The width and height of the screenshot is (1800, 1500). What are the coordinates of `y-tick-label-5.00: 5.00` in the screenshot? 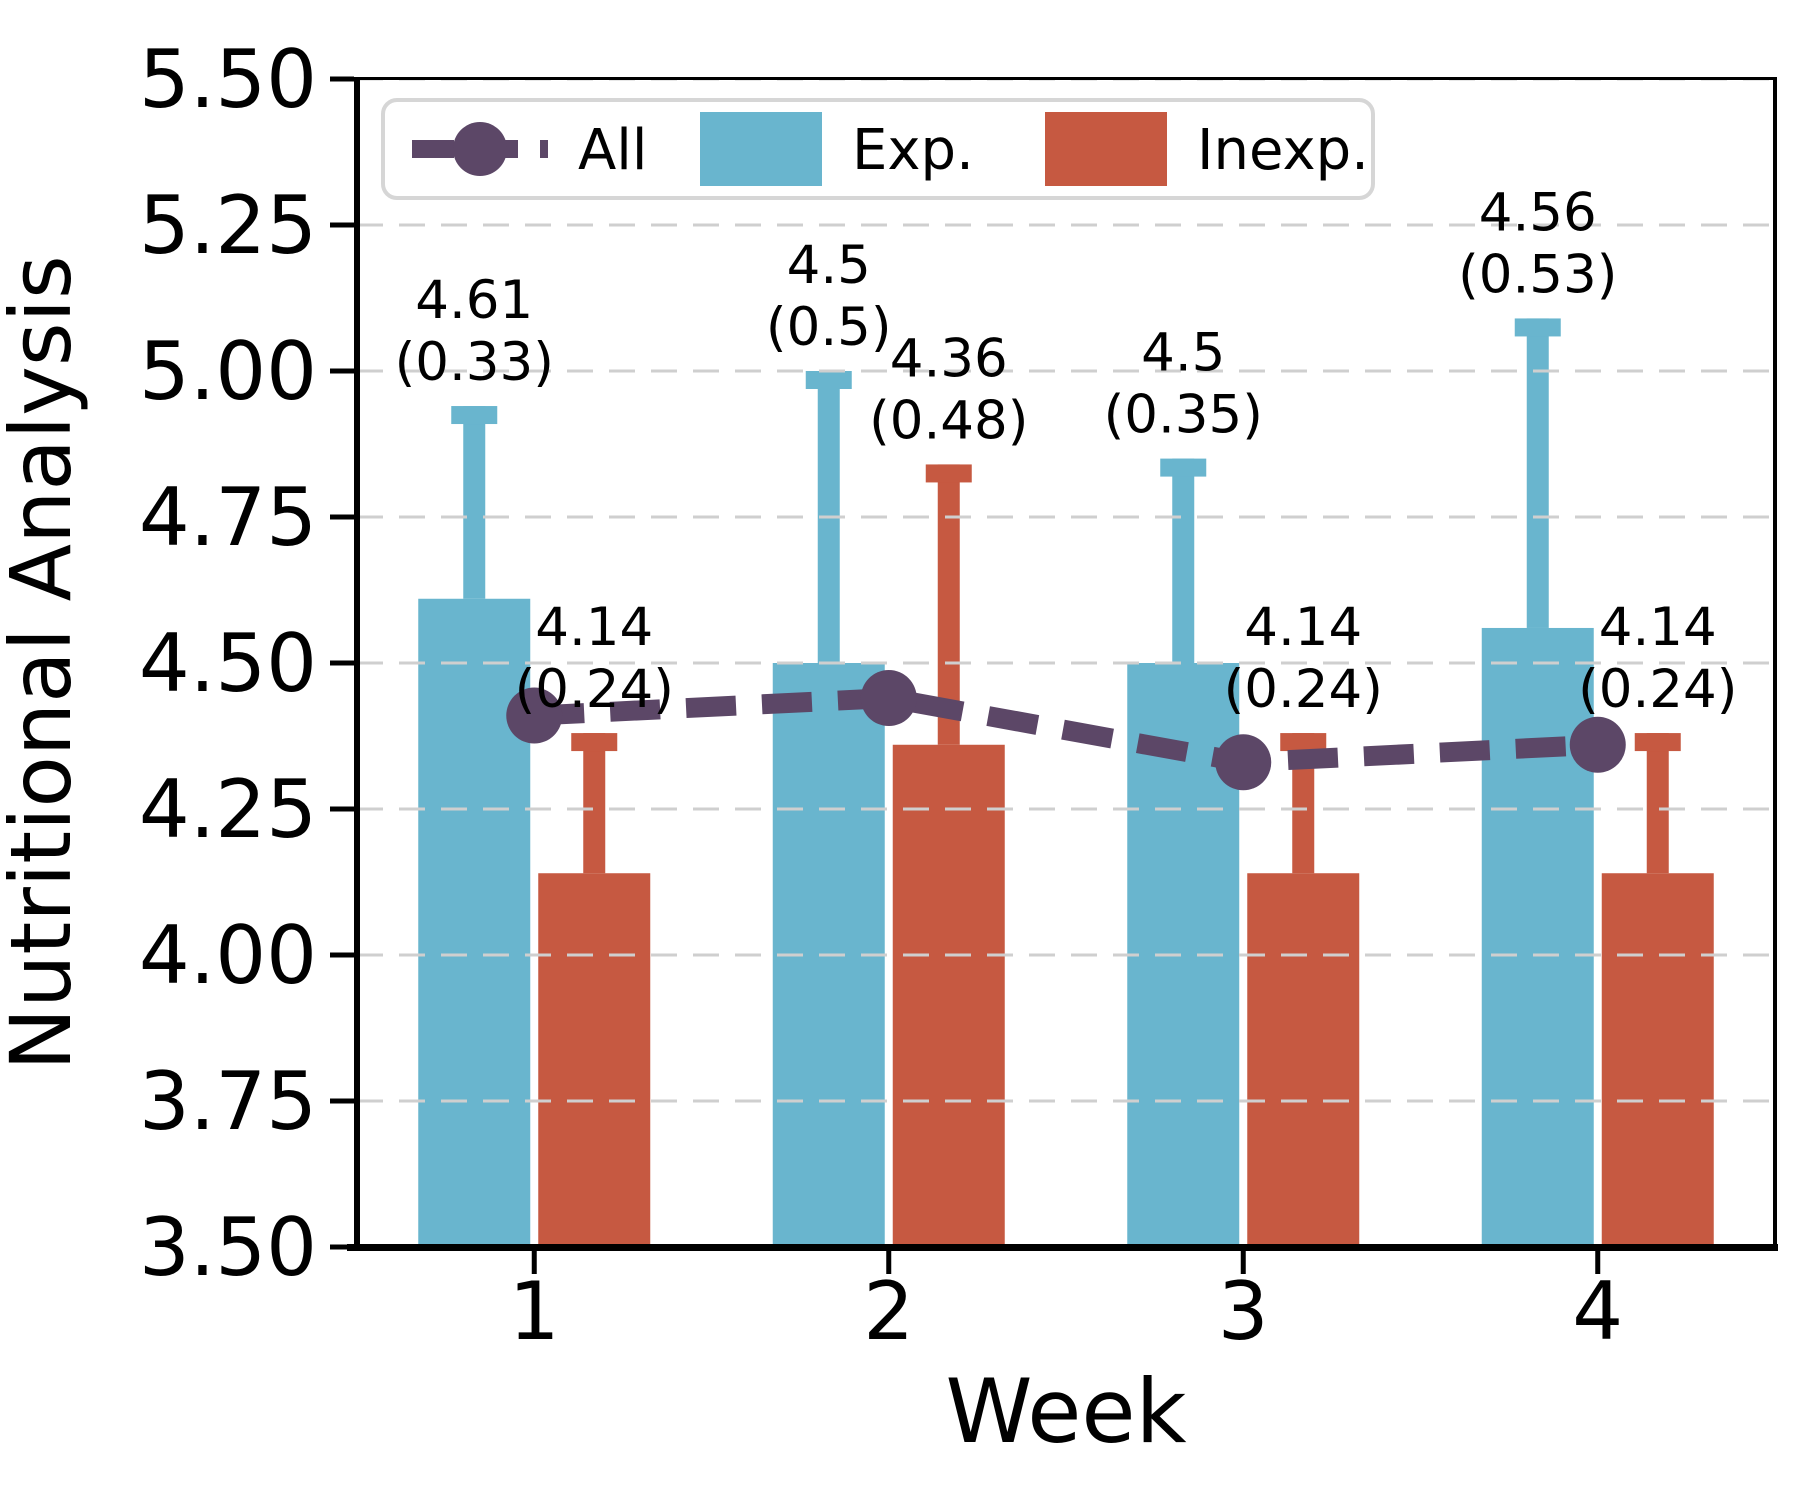 It's located at (228, 371).